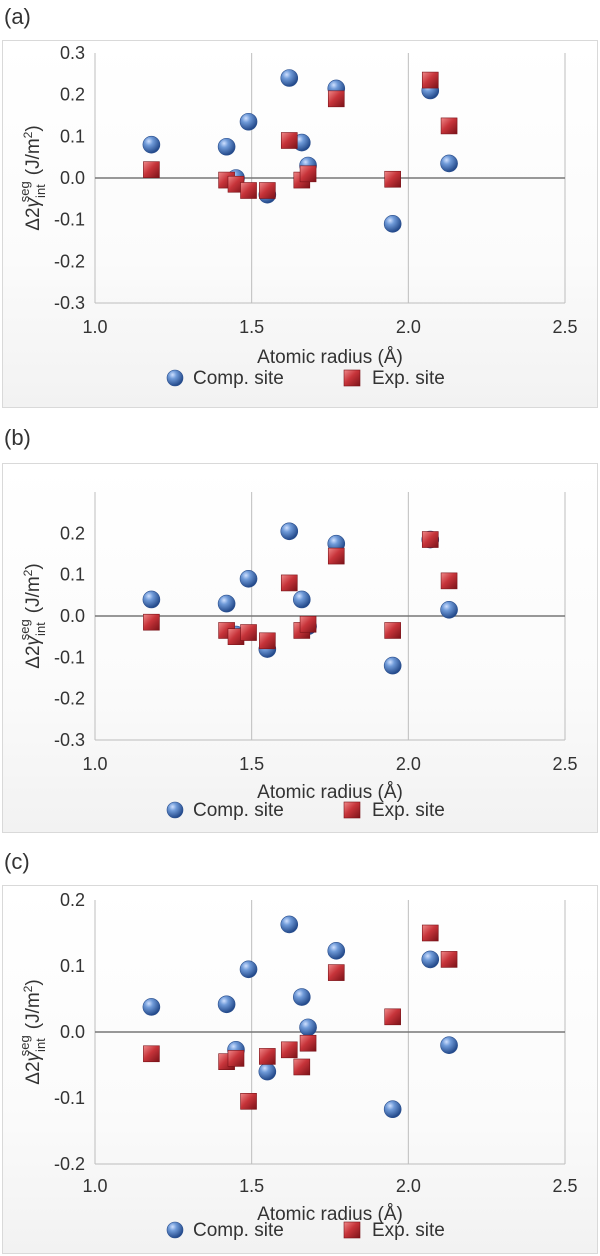 The width and height of the screenshot is (600, 1256). Describe the element at coordinates (72, 53) in the screenshot. I see `y-tick-label: 0.3` at that location.